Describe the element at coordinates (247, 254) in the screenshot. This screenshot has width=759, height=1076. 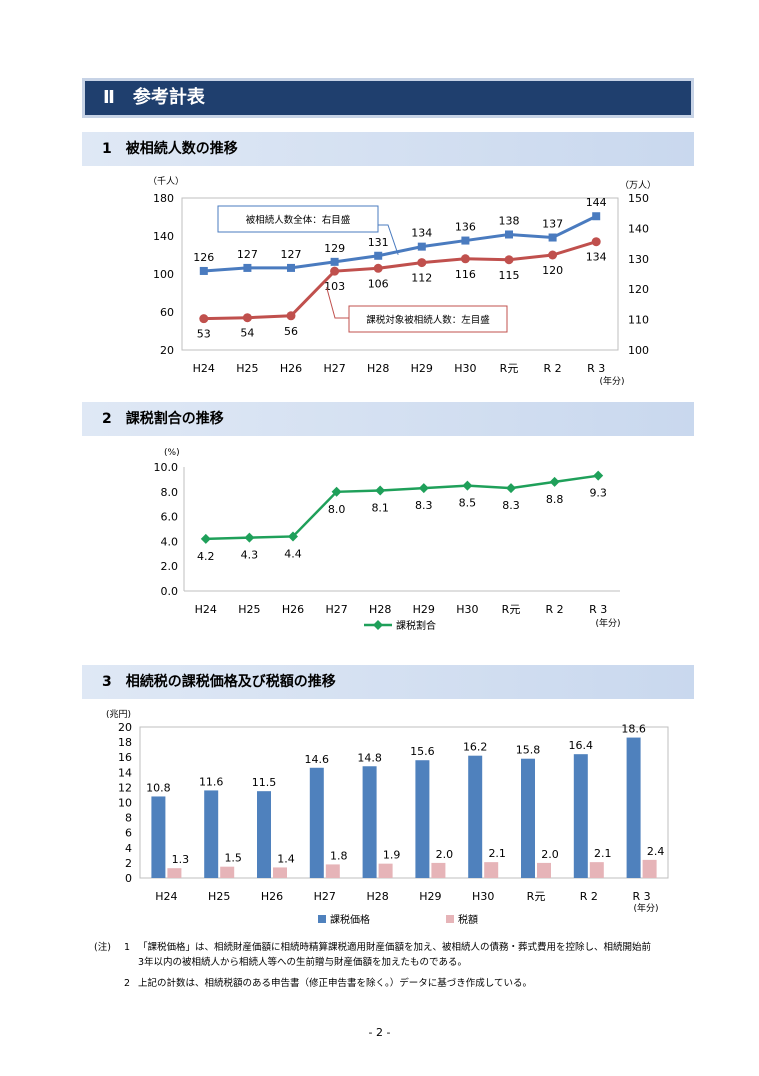
I see `data-label-total: 127` at that location.